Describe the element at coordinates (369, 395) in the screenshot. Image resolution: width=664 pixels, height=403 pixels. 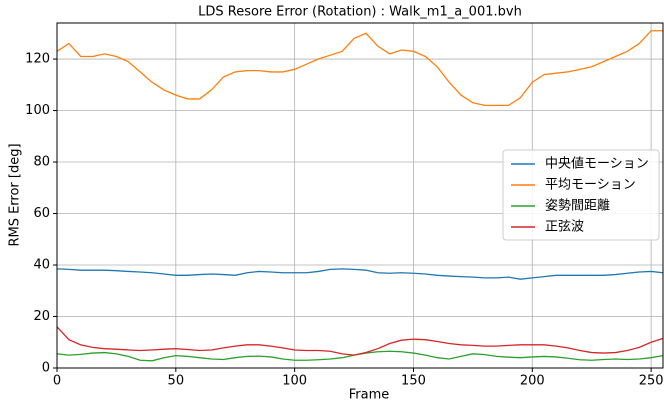
I see `x-axis-label: Frame` at that location.